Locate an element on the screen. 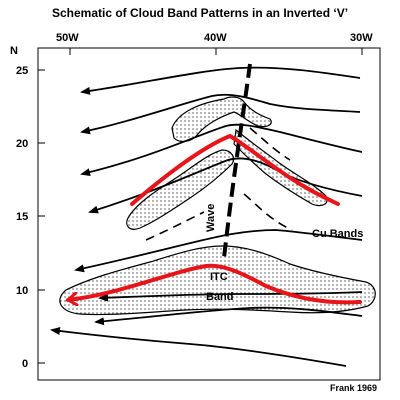 This screenshot has height=400, width=400. top-axis-ticks is located at coordinates (216, 51).